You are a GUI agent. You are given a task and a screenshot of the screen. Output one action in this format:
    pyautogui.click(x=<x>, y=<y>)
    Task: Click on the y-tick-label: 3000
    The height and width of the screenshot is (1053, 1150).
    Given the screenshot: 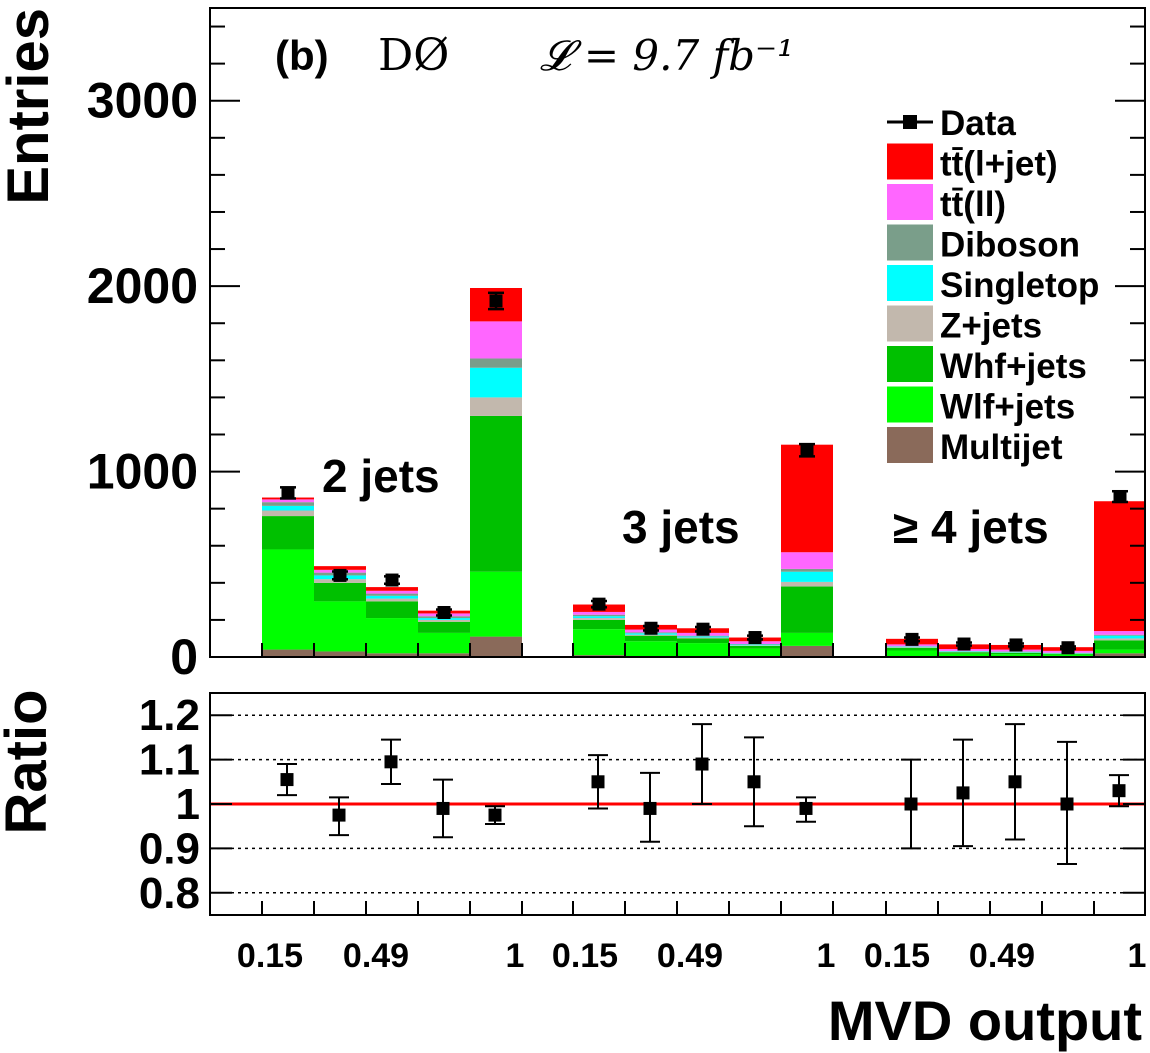 What is the action you would take?
    pyautogui.click(x=142, y=101)
    